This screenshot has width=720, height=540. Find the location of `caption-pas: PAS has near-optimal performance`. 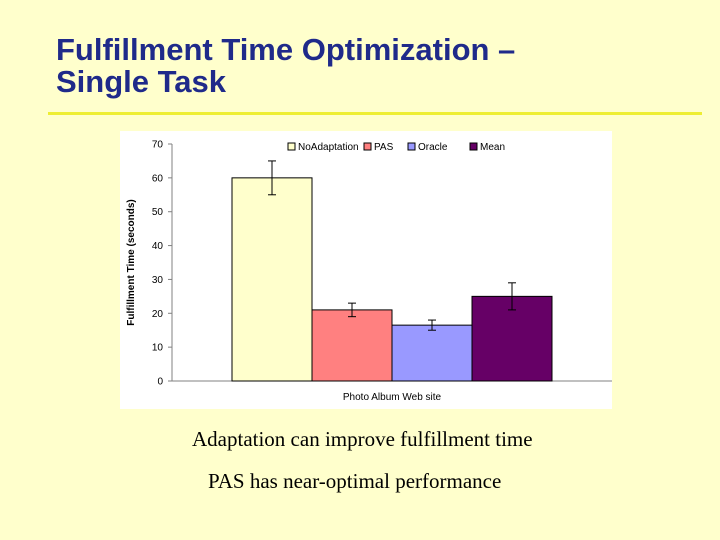

caption-pas: PAS has near-optimal performance is located at coordinates (355, 481).